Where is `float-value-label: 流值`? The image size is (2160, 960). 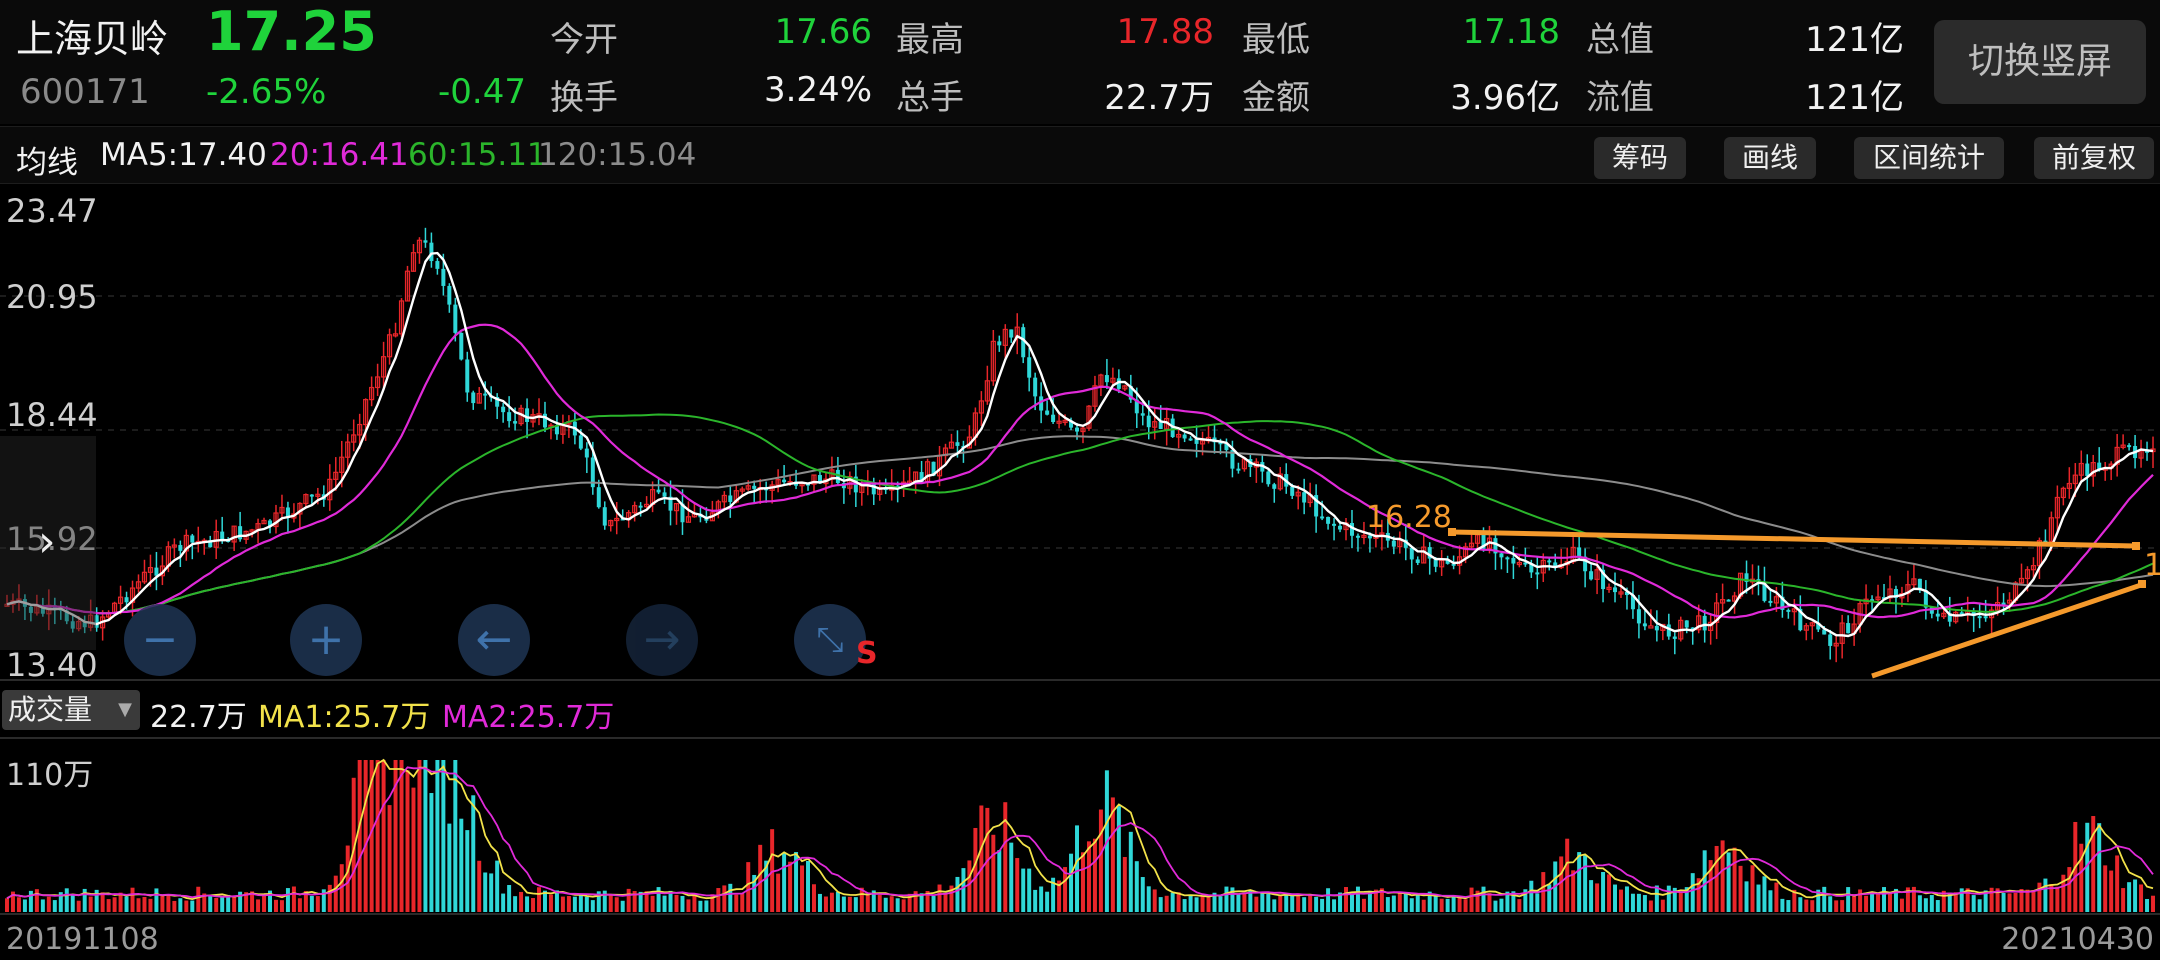 float-value-label: 流值 is located at coordinates (1620, 98).